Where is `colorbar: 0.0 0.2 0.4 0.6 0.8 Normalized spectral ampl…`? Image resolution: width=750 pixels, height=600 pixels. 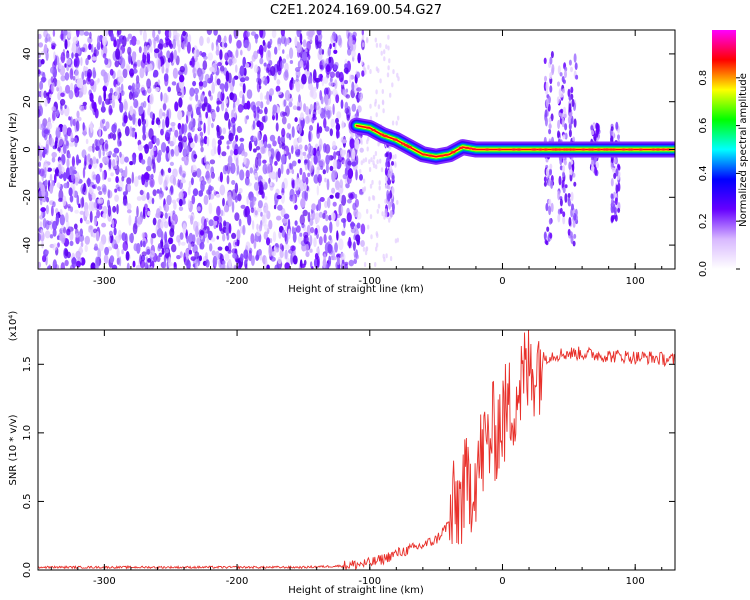 colorbar: 0.0 0.2 0.4 0.6 0.8 Normalized spectral ampl… is located at coordinates (723, 153).